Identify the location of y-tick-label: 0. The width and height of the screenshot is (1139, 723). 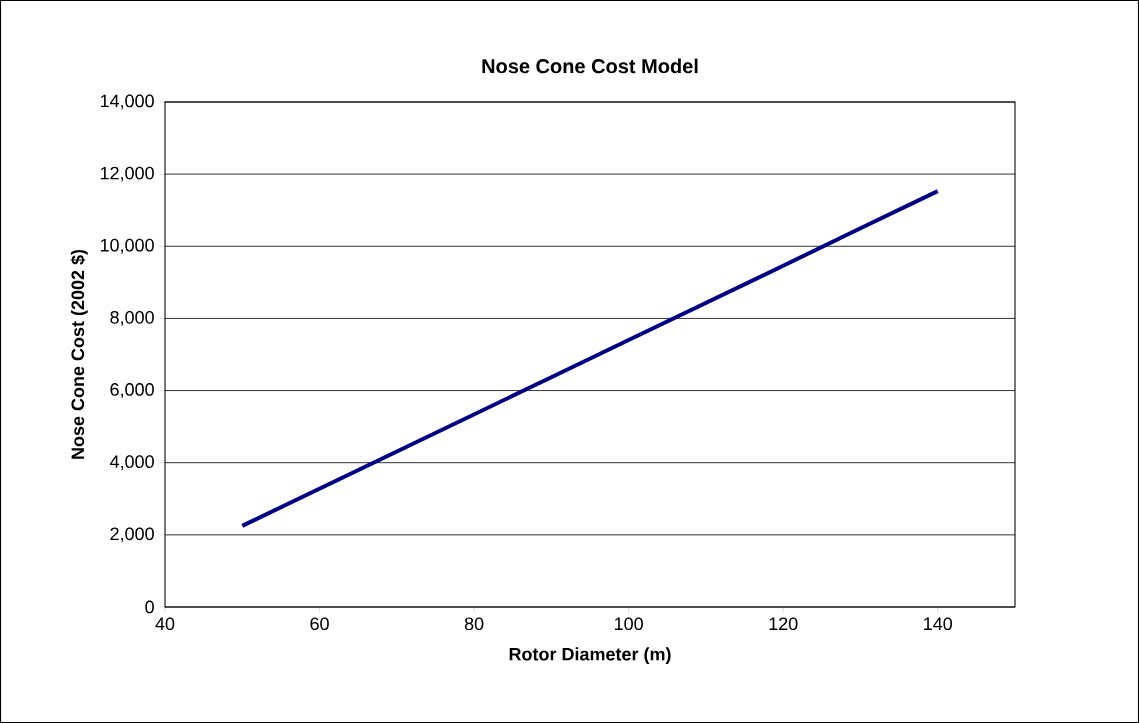
(149, 607).